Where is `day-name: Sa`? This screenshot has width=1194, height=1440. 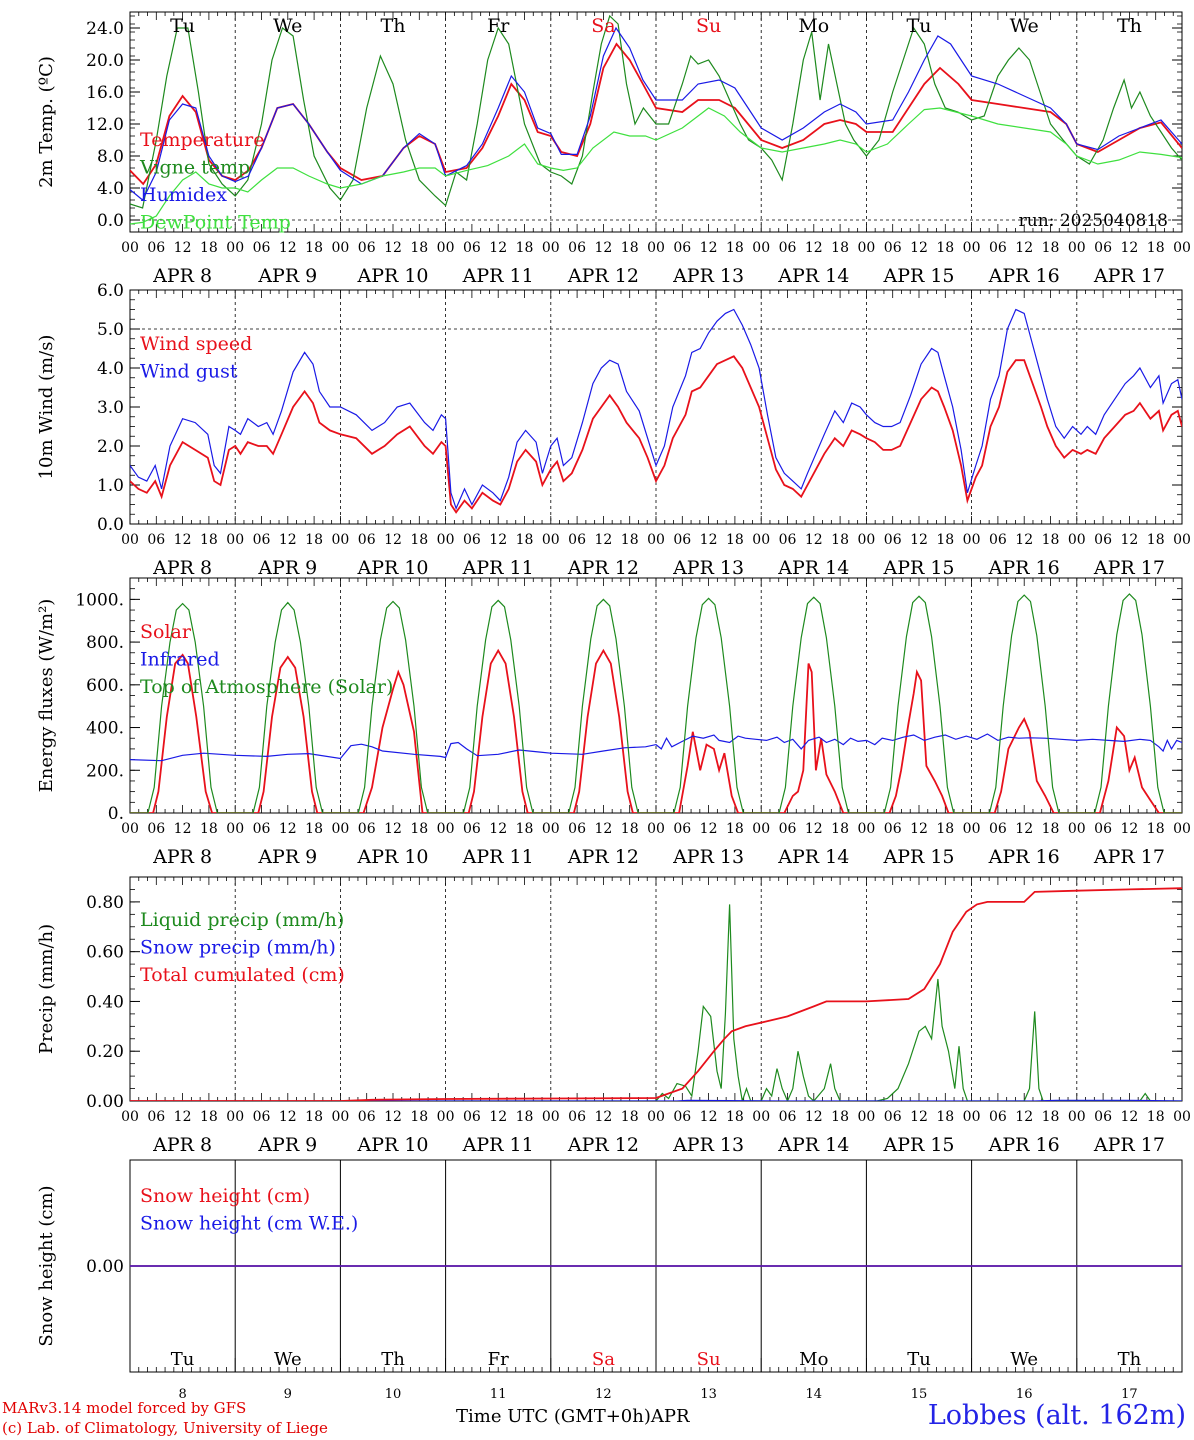
day-name: Sa is located at coordinates (603, 1359).